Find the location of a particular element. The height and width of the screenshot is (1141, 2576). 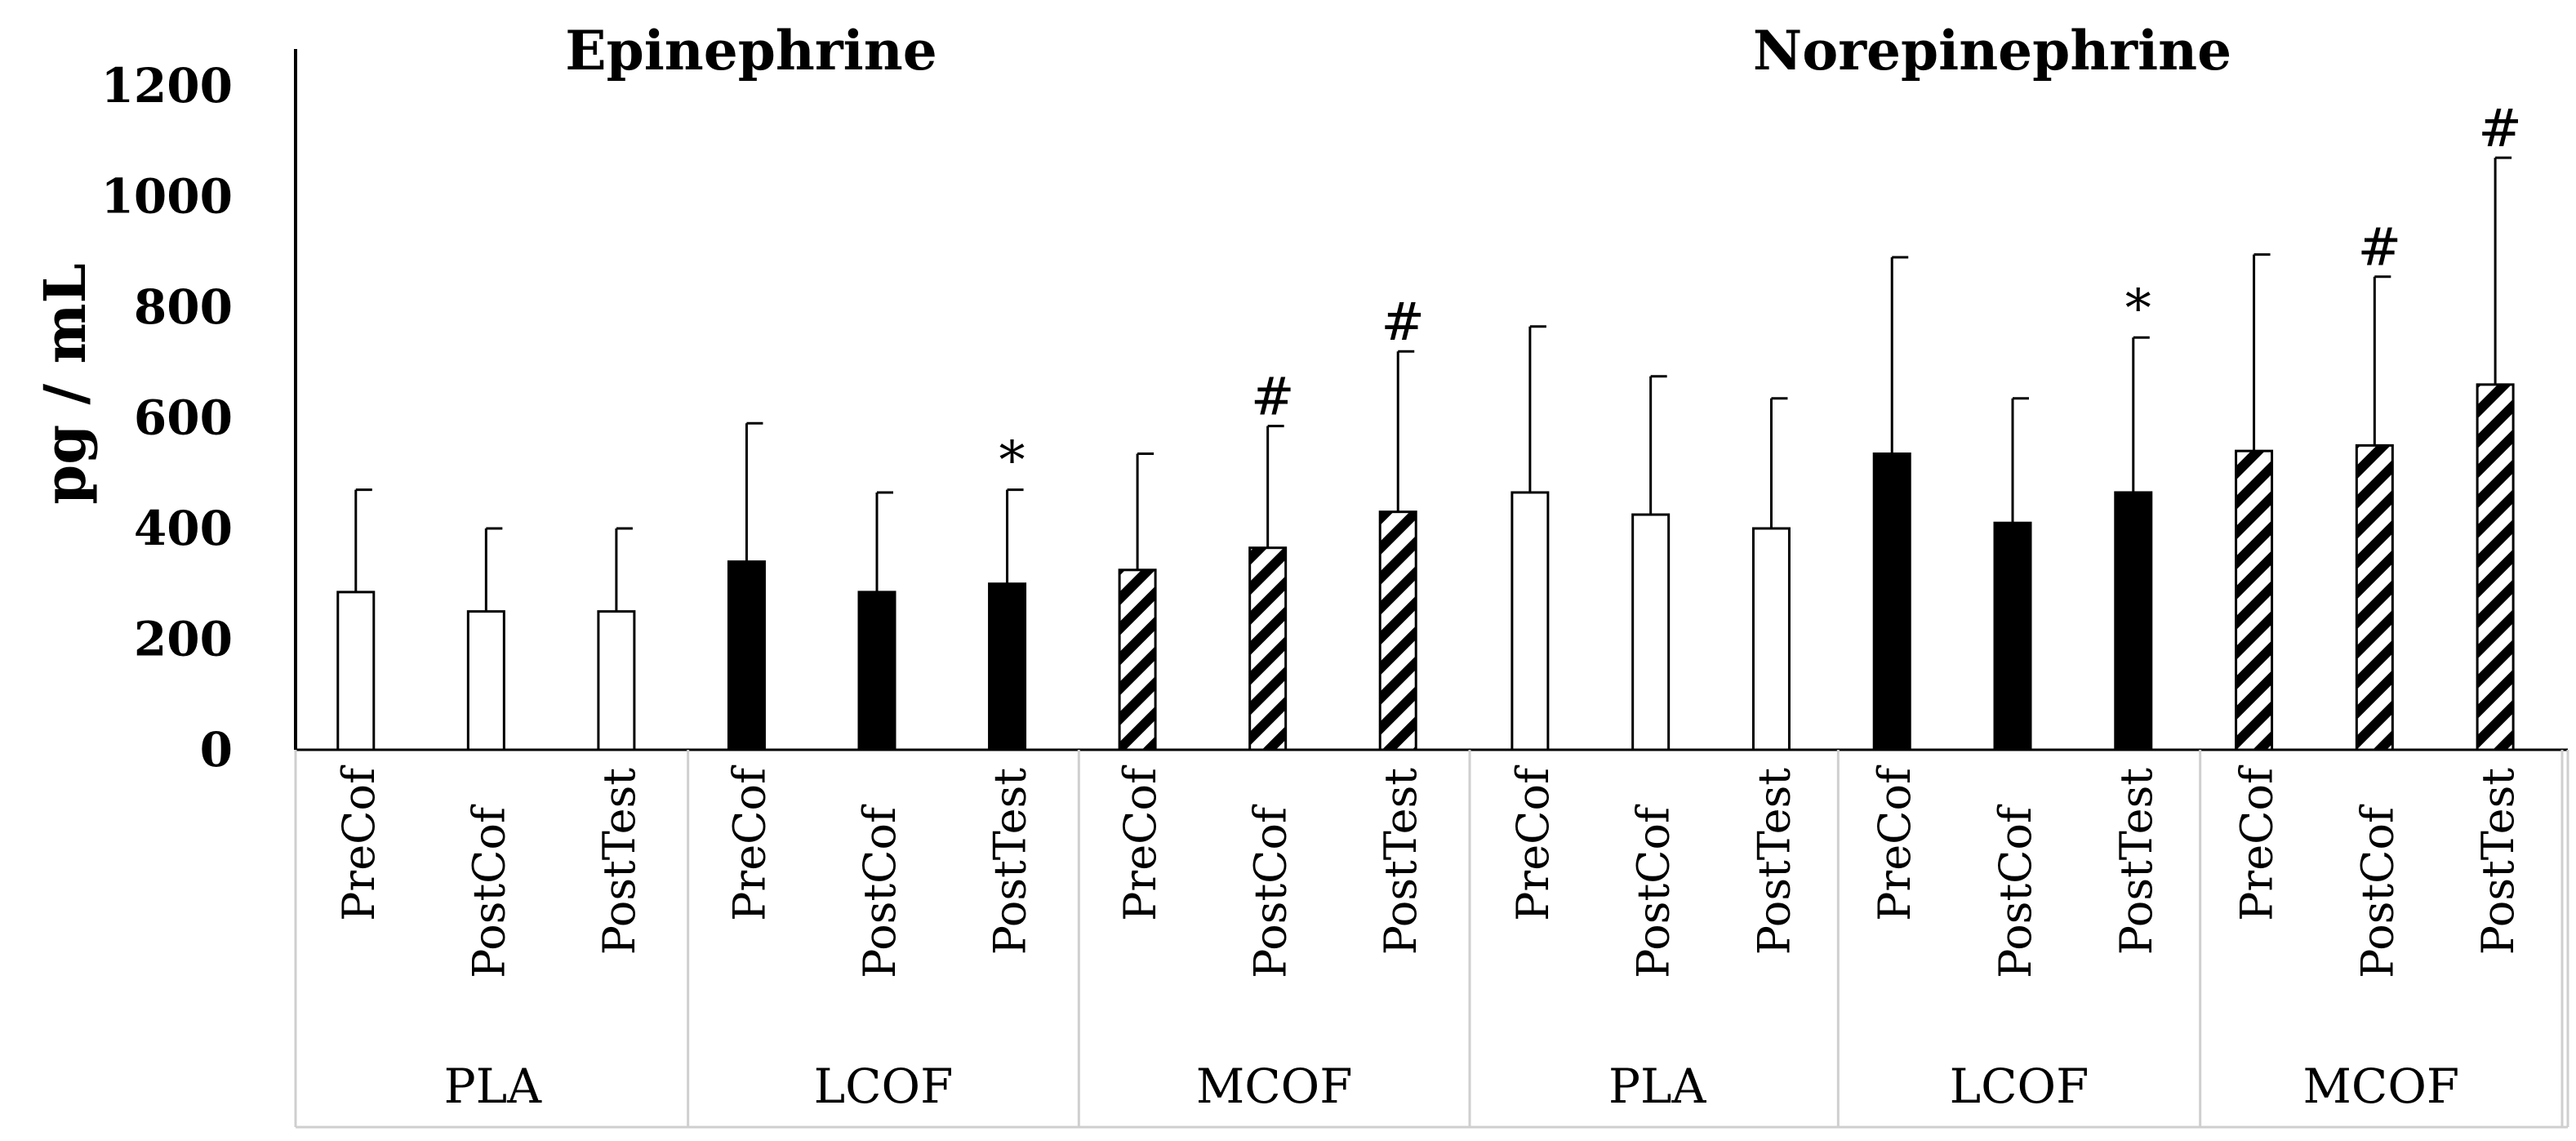

y-tick-label: 1000 is located at coordinates (167, 197).